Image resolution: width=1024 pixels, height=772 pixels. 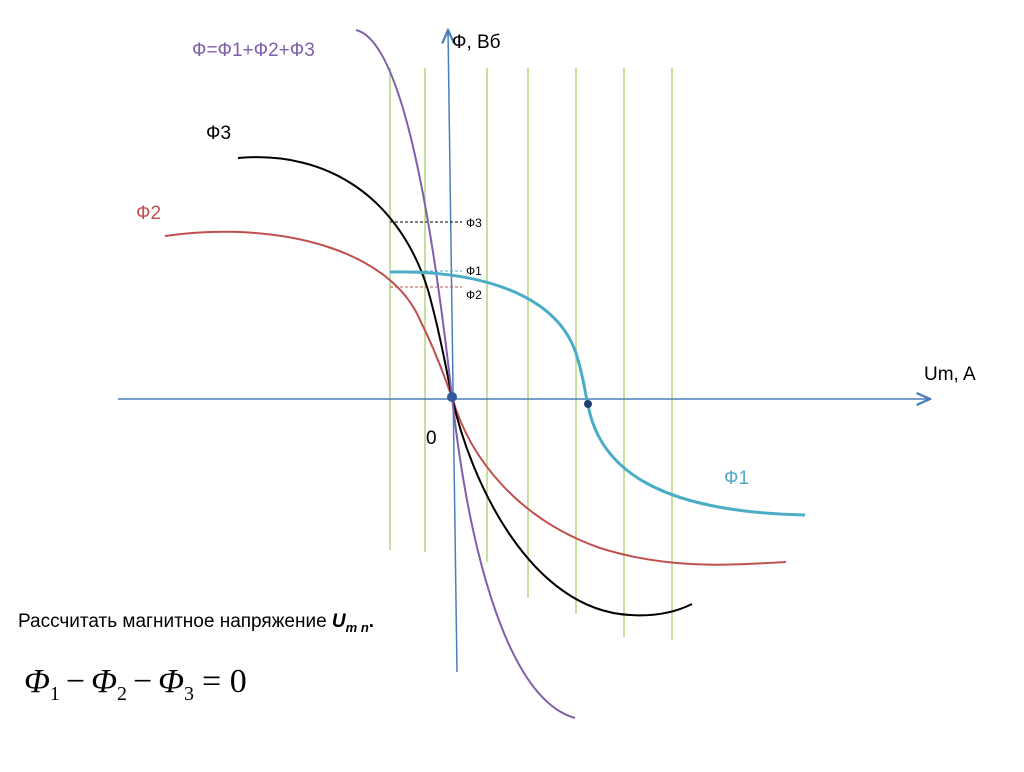 I want to click on label-phi3: Ф3, so click(x=218, y=133).